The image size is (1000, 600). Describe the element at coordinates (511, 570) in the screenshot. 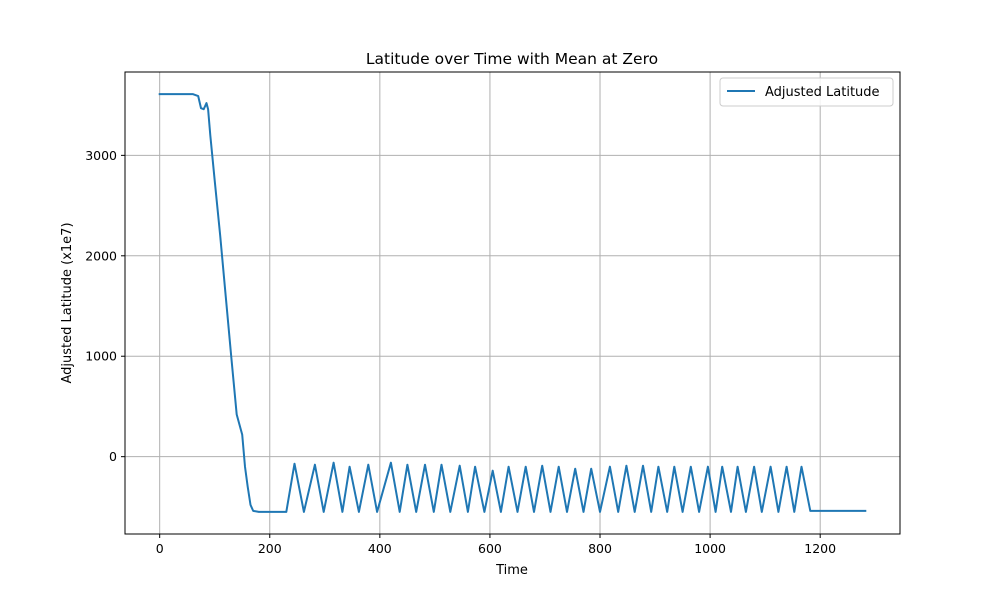

I see `x-axis-label: Time` at that location.